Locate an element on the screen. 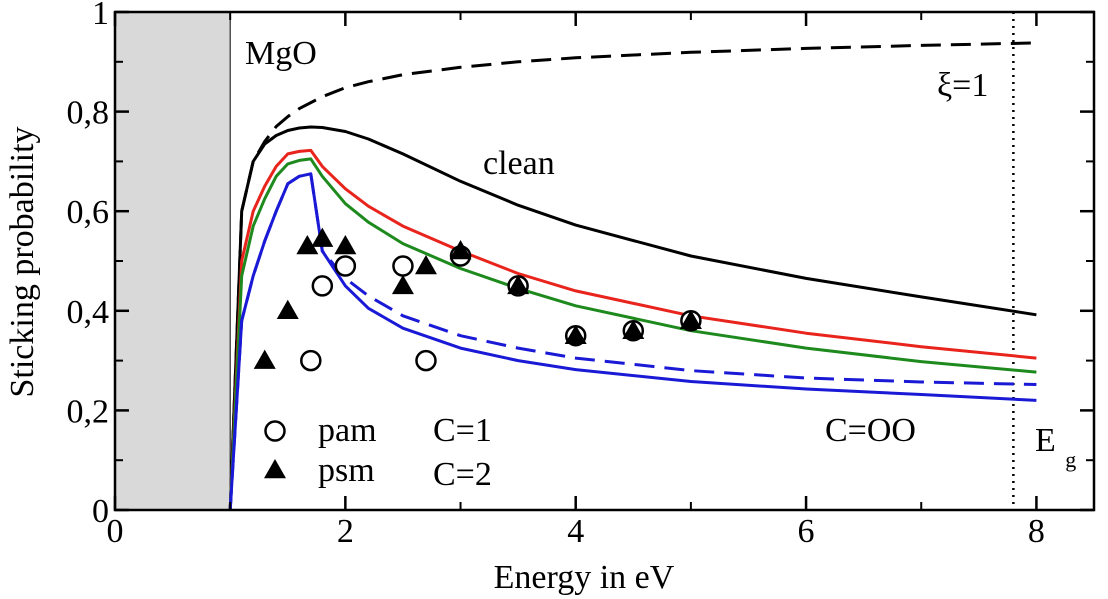 The width and height of the screenshot is (1108, 599). x-tick-label-2: 4 is located at coordinates (575, 531).